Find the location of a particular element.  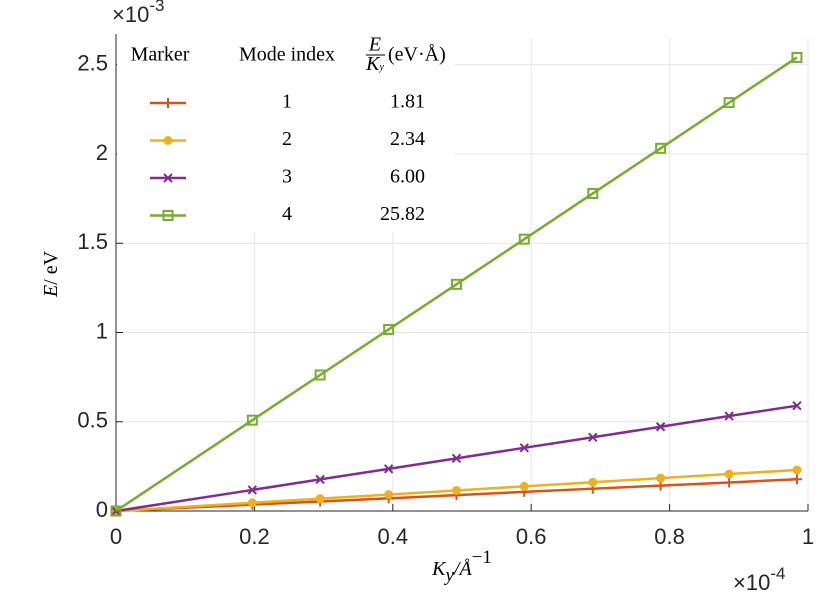

x-label-unit: Å is located at coordinates (464, 569).